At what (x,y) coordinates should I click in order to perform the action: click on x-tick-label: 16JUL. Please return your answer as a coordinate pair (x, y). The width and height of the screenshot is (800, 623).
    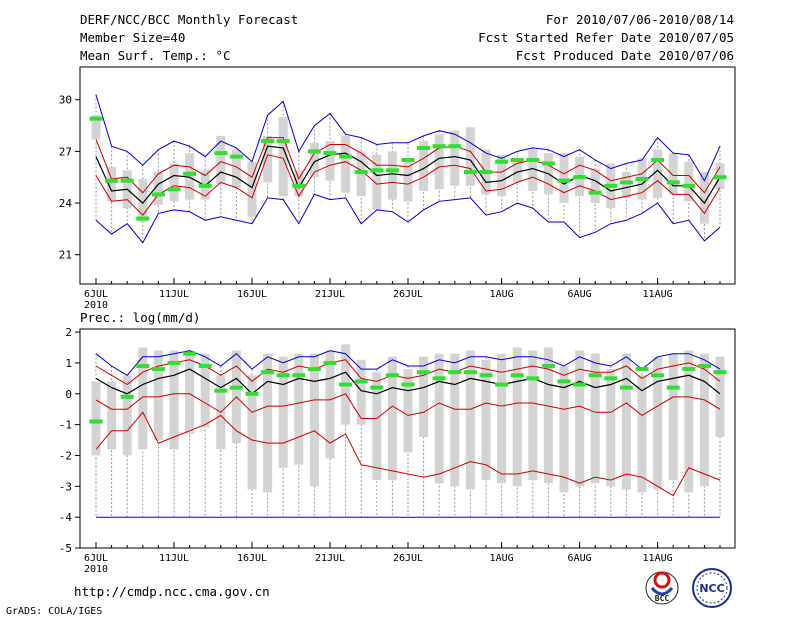
    Looking at the image, I should click on (252, 558).